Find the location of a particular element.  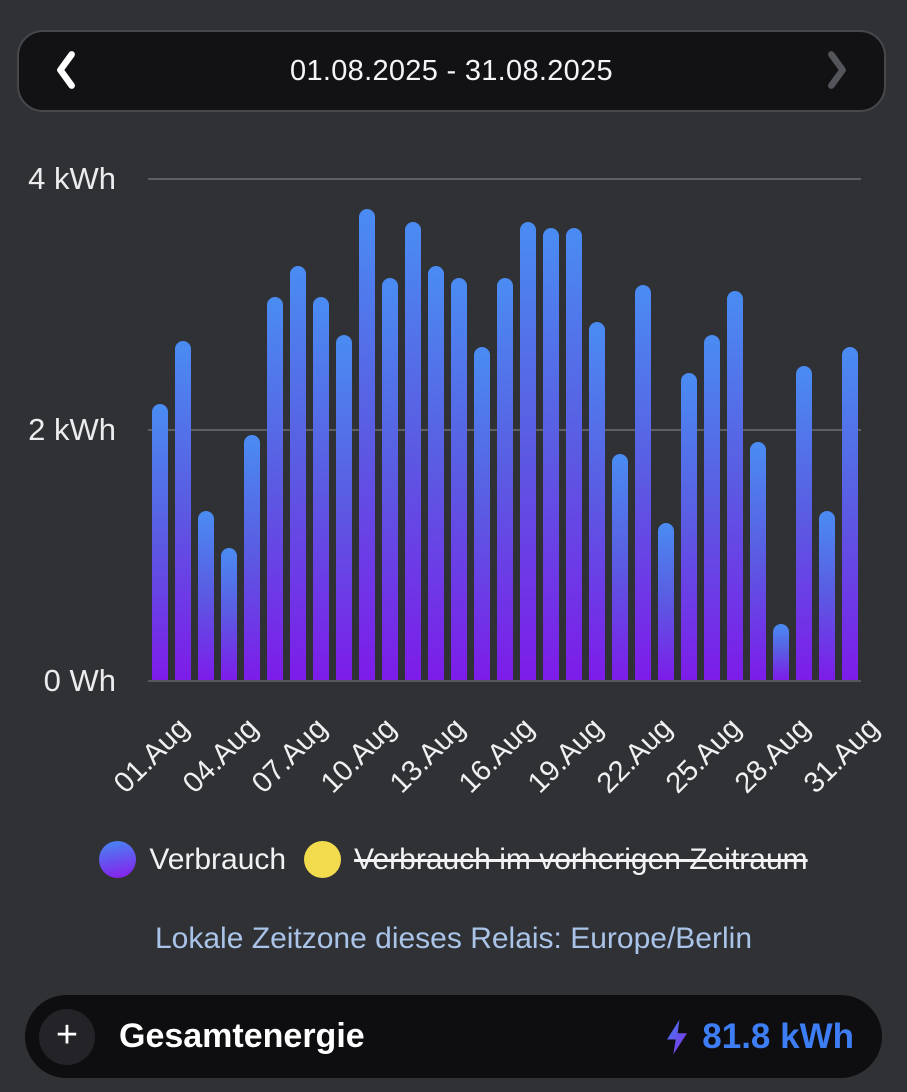

bar-11.Aug is located at coordinates (389, 479).